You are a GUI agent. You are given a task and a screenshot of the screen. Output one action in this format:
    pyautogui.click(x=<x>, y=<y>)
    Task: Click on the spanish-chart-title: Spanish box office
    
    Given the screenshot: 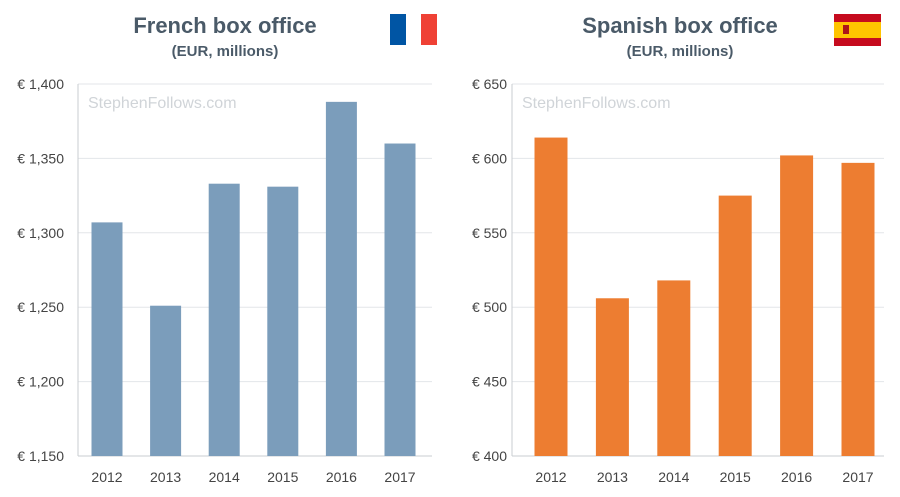 What is the action you would take?
    pyautogui.click(x=680, y=25)
    